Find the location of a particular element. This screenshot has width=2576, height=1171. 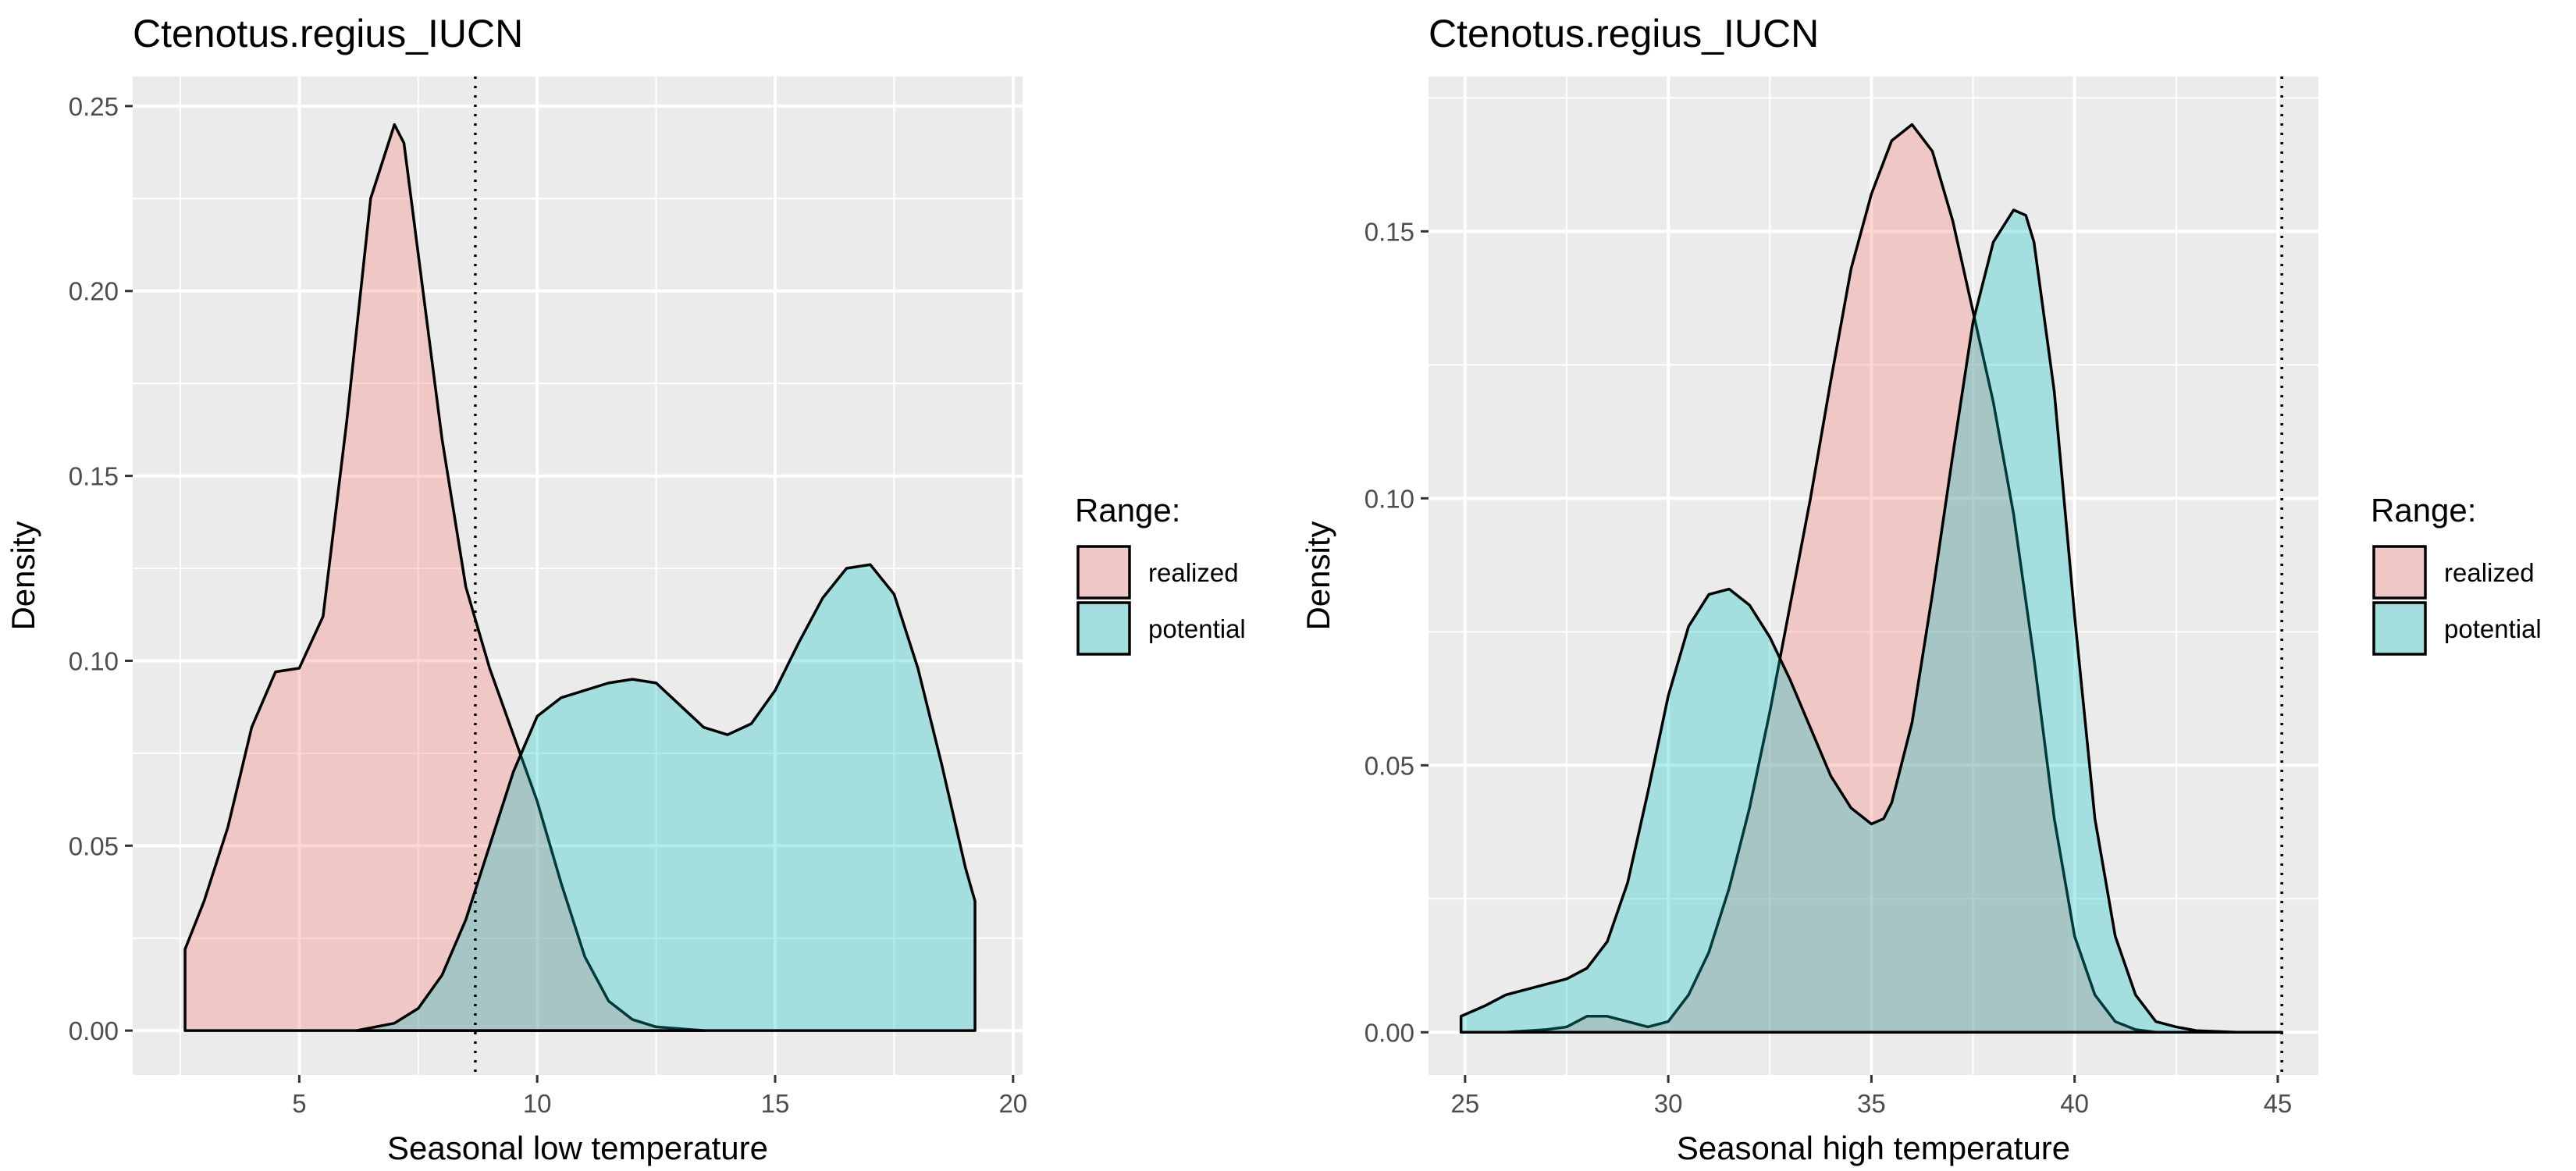

x-axis-title: Seasonal high temperature is located at coordinates (1873, 1148).